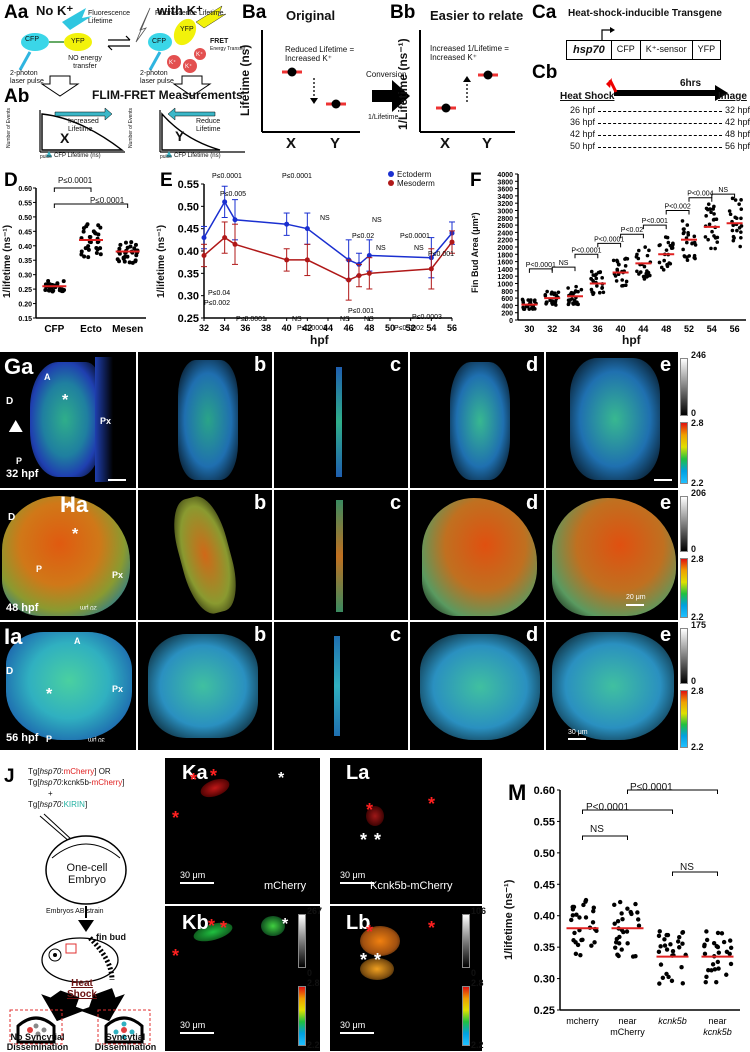  What do you see at coordinates (631, 340) in the screenshot?
I see `f-xlabel: hpf` at bounding box center [631, 340].